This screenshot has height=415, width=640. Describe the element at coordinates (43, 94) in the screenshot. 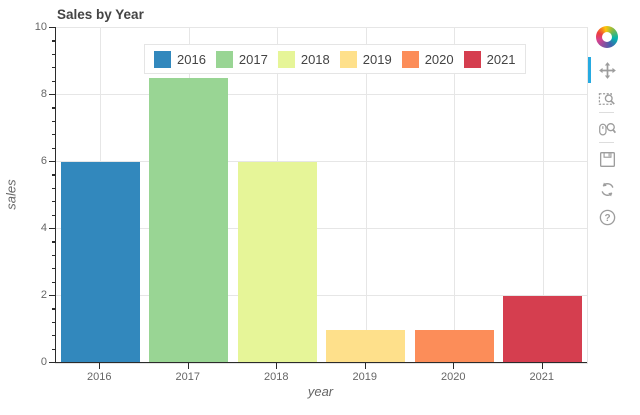

I see `y-tick-label: 8` at that location.